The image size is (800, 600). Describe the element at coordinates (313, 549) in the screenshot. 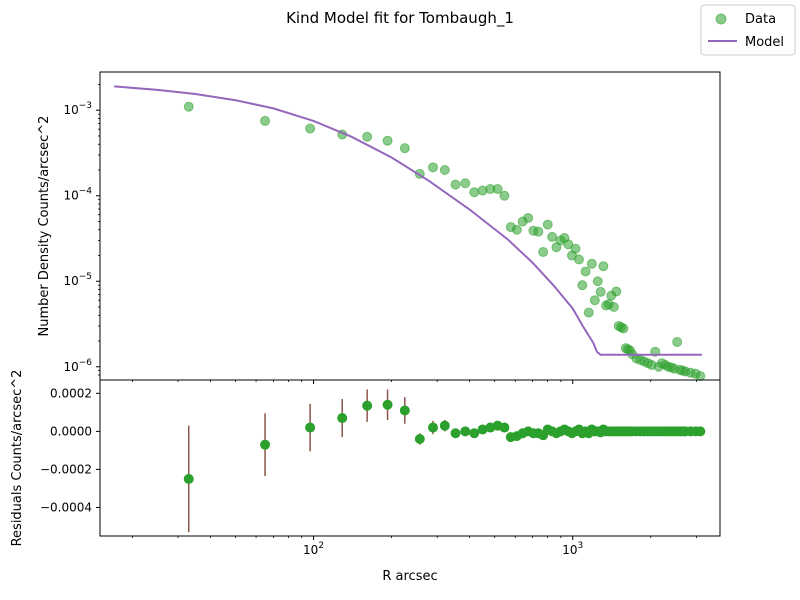

I see `x-tick-label: 10²` at that location.